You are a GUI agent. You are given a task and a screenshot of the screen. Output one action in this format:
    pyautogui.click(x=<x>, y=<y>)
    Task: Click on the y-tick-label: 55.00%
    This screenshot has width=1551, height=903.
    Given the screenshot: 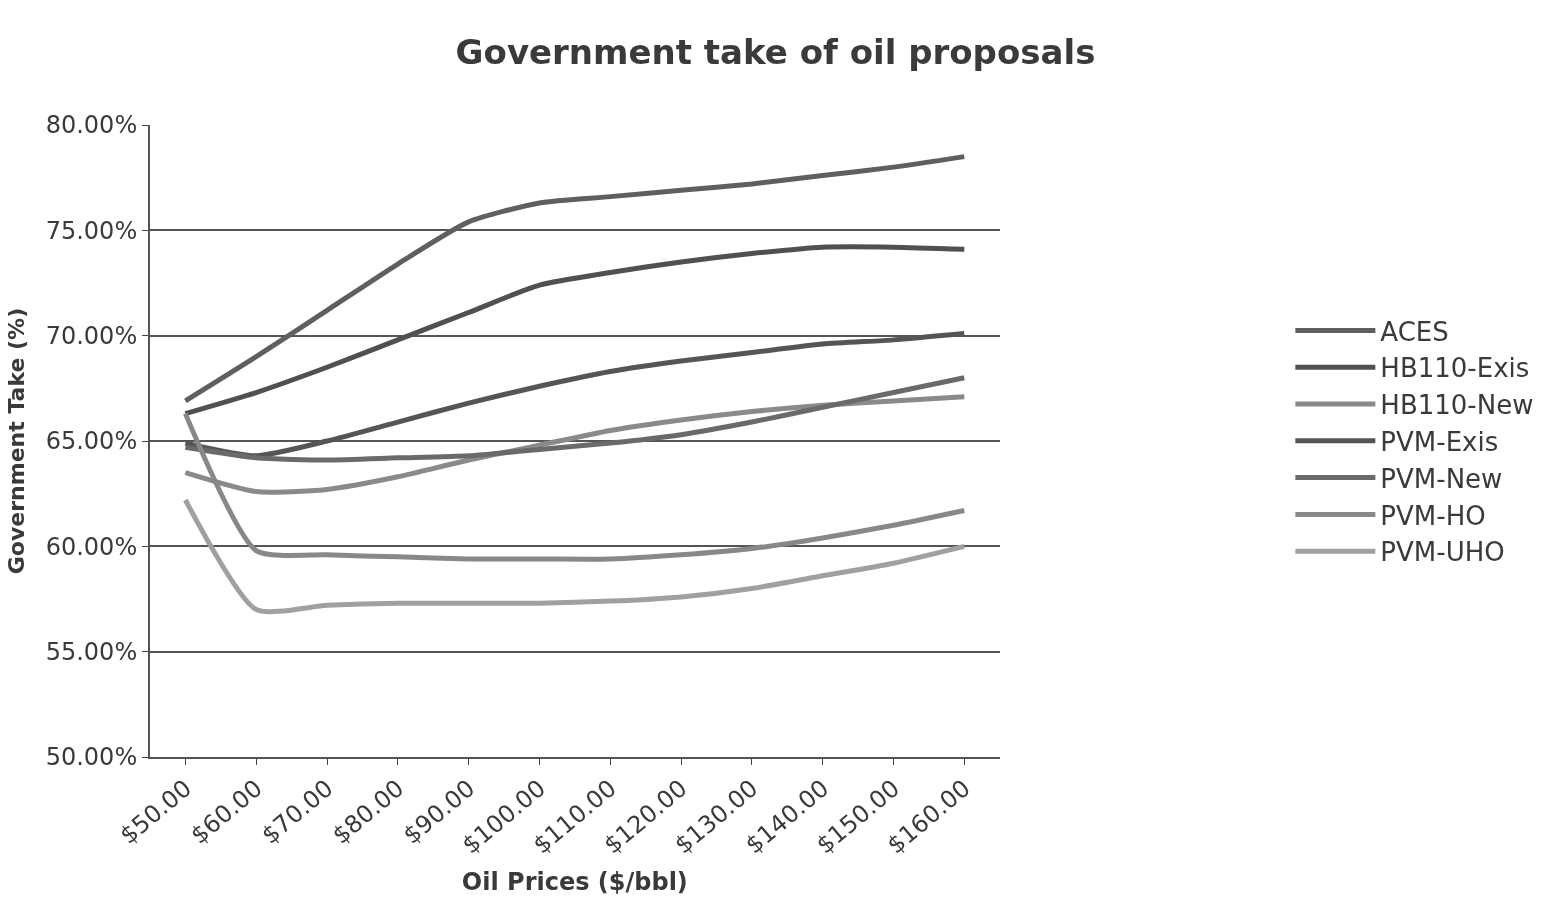 What is the action you would take?
    pyautogui.click(x=91, y=652)
    